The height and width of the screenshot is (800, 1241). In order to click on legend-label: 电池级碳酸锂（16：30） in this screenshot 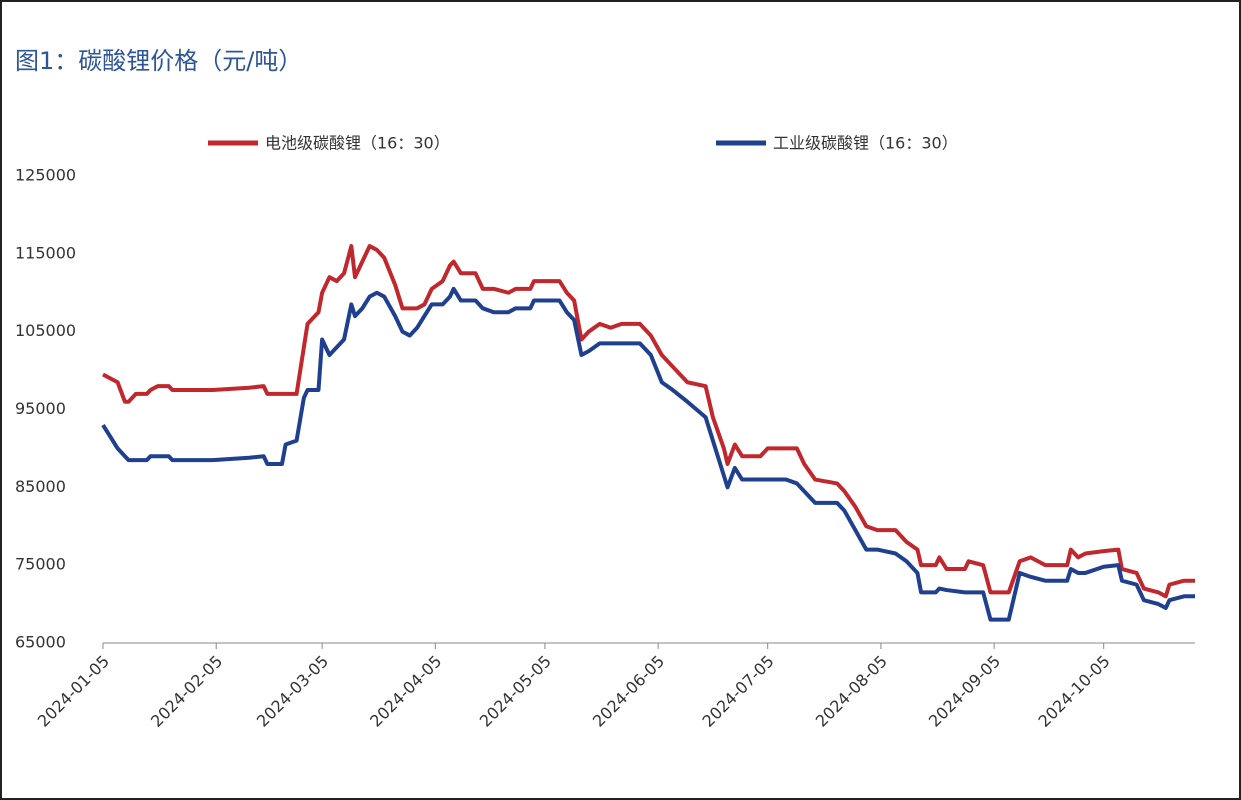, I will do `click(357, 143)`.